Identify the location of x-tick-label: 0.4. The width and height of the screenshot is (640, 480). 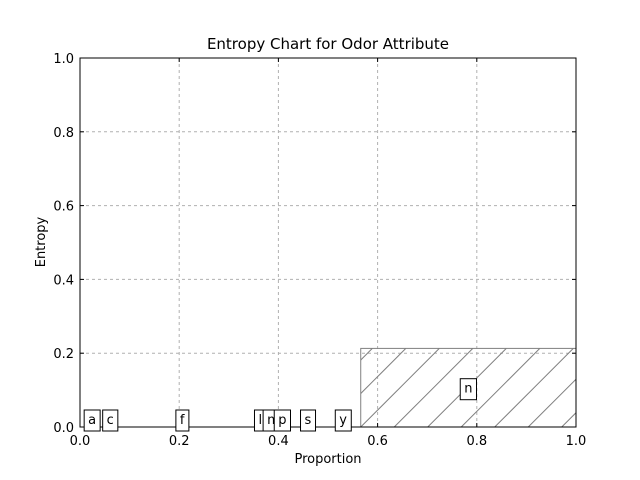
(278, 441).